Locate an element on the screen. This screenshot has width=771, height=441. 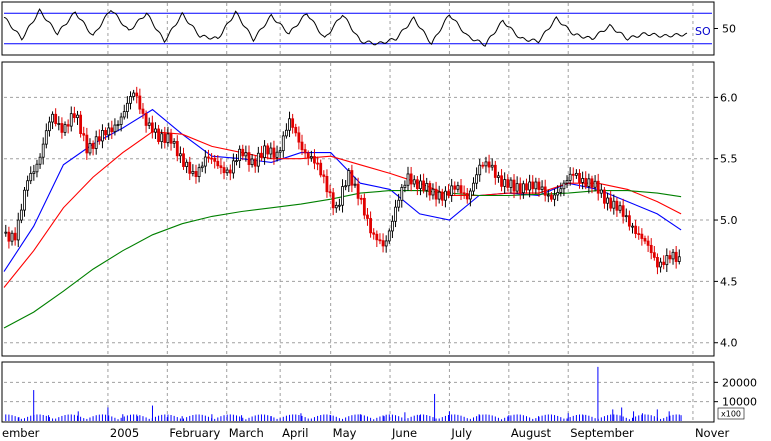
price-y-ticks: 4.0 4.5 5.0 5.5 6.0 is located at coordinates (726, 220).